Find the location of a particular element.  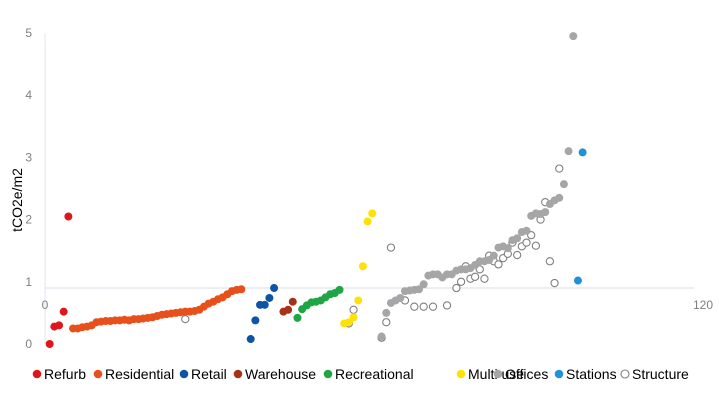

legend-item-recreational: Recreational is located at coordinates (368, 374).